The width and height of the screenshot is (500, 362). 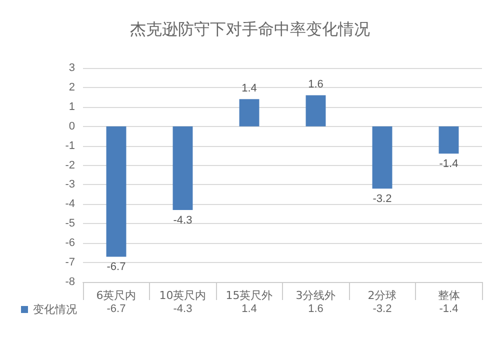 I want to click on annotation: -6.7, so click(x=116, y=267).